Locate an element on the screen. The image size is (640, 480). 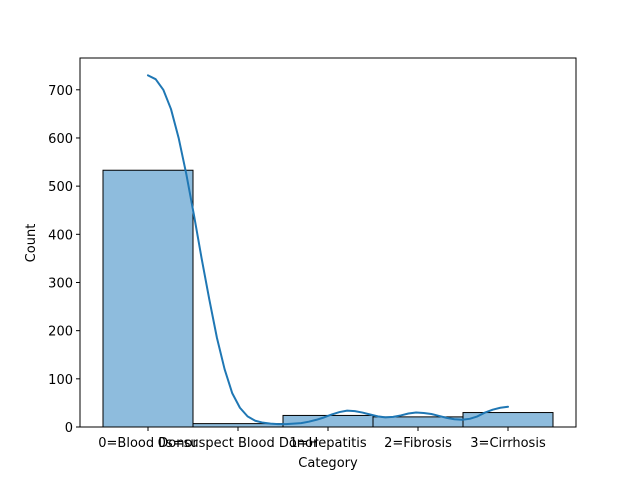
y-tick-label-6: 600 is located at coordinates (60, 139).